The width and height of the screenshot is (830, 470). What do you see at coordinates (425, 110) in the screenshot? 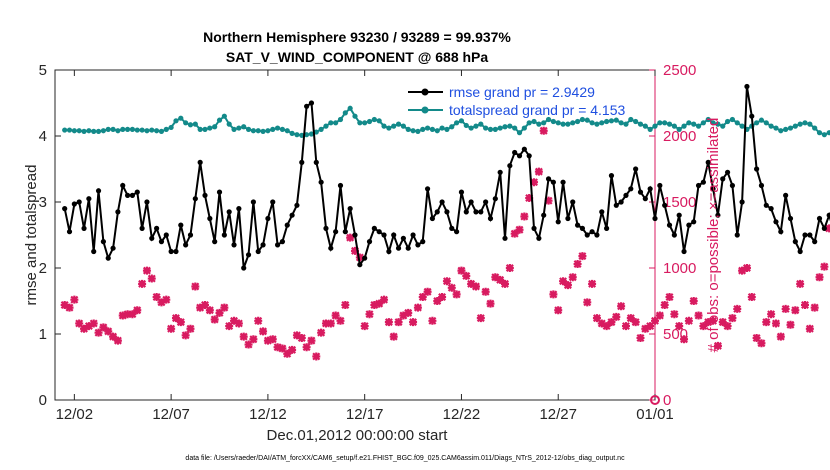
I see `legend-spread-marker` at bounding box center [425, 110].